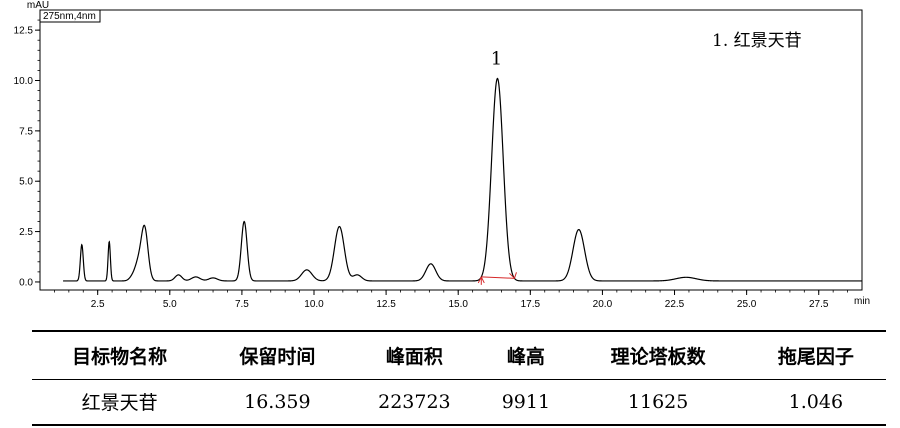  I want to click on compound-legend: 1. 红景天苷, so click(757, 41).